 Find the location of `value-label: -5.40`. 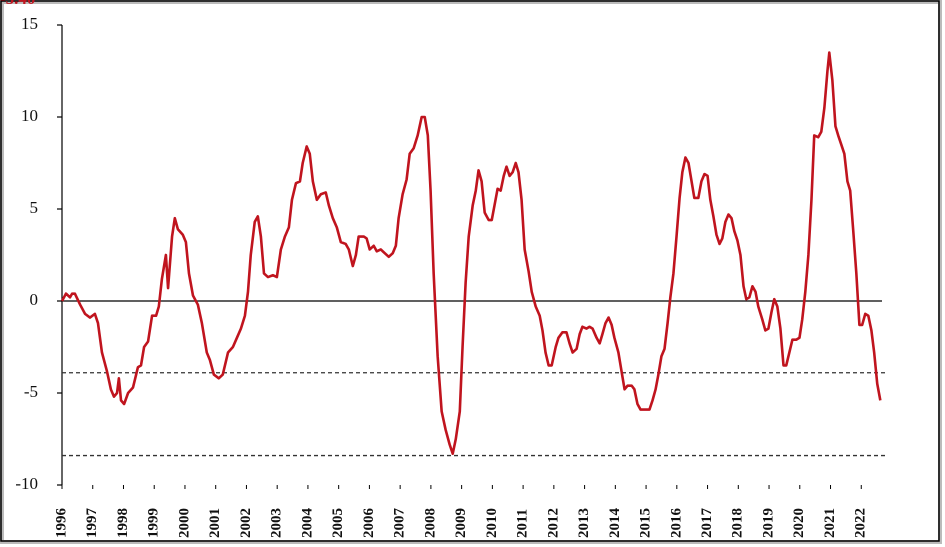

value-label: -5.40 is located at coordinates (17, 4).